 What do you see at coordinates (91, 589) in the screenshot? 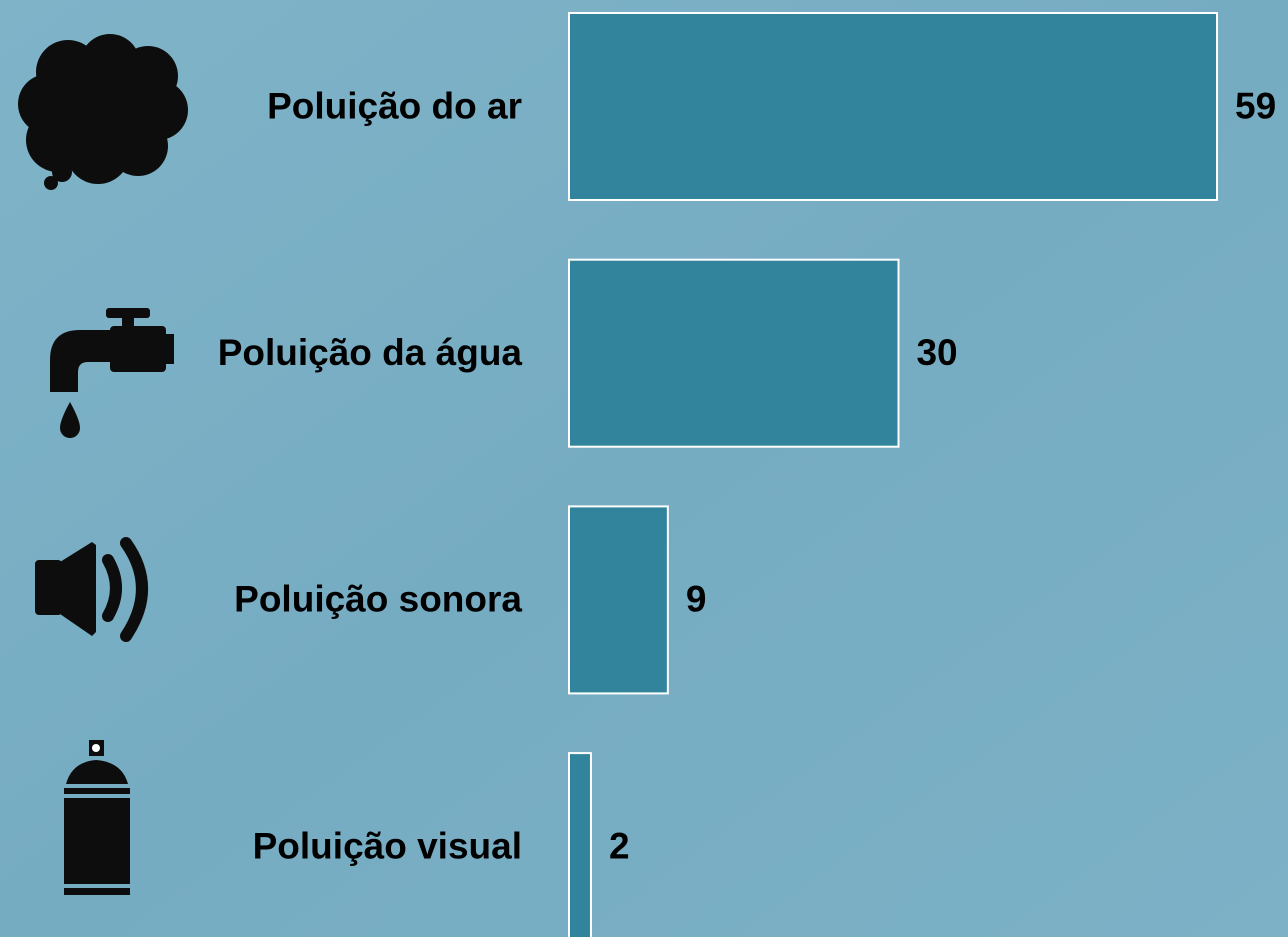
I see `noise-icon` at bounding box center [91, 589].